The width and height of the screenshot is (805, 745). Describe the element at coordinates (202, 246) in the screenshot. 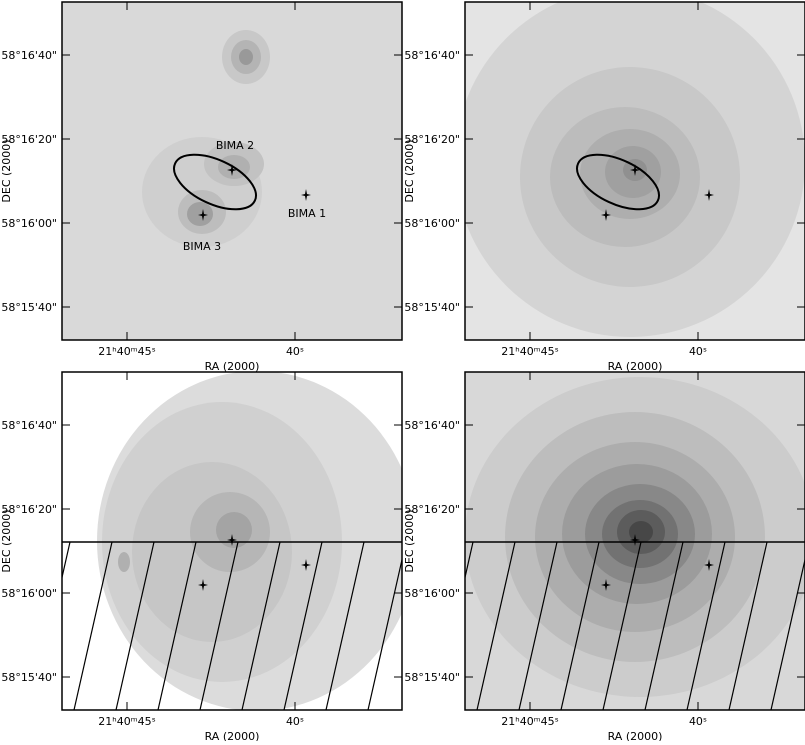

I see `source-label: BIMA 3` at that location.